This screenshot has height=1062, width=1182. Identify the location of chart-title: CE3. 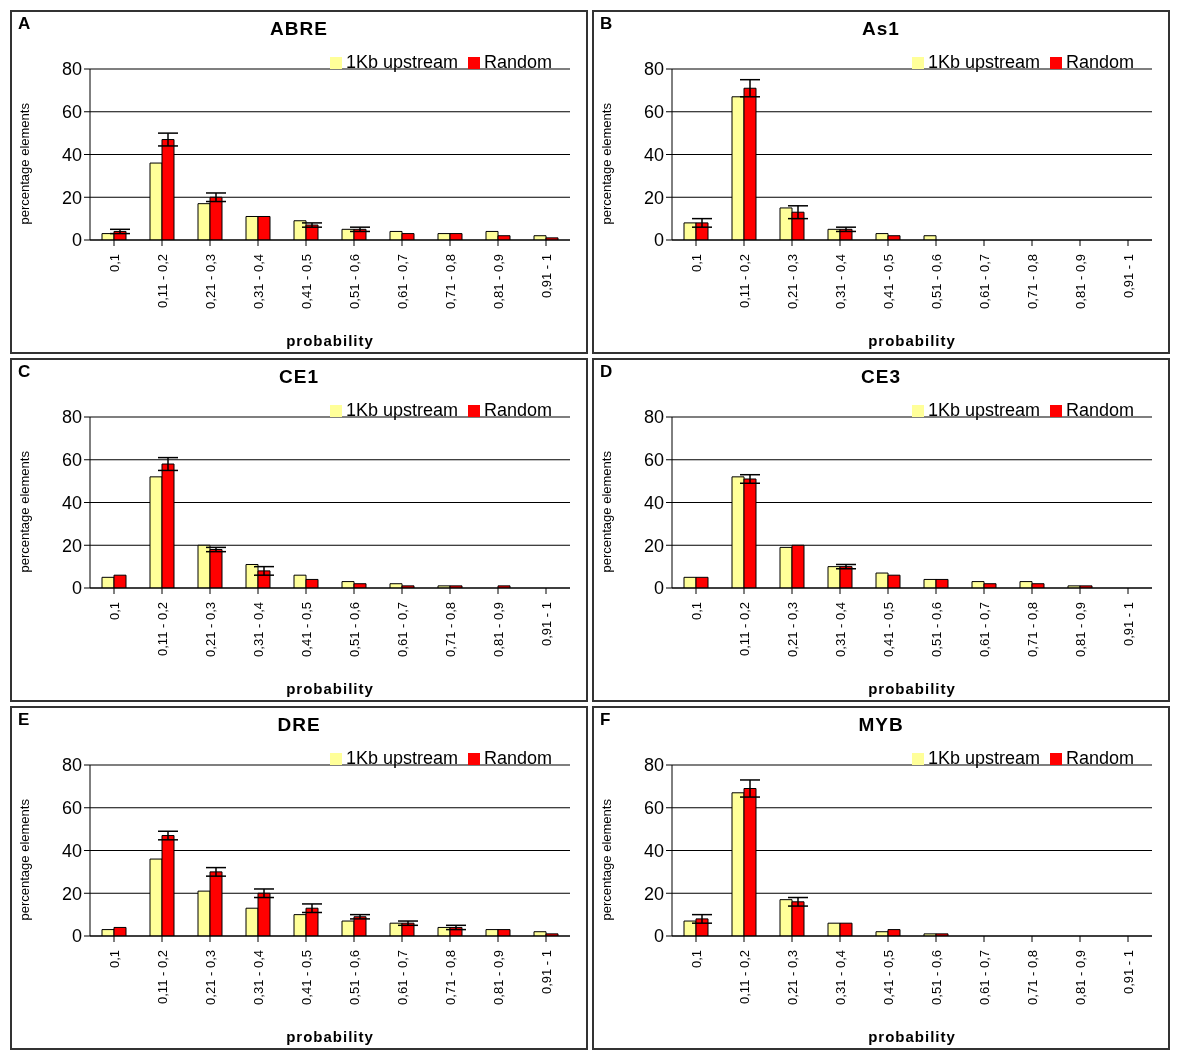
(881, 376).